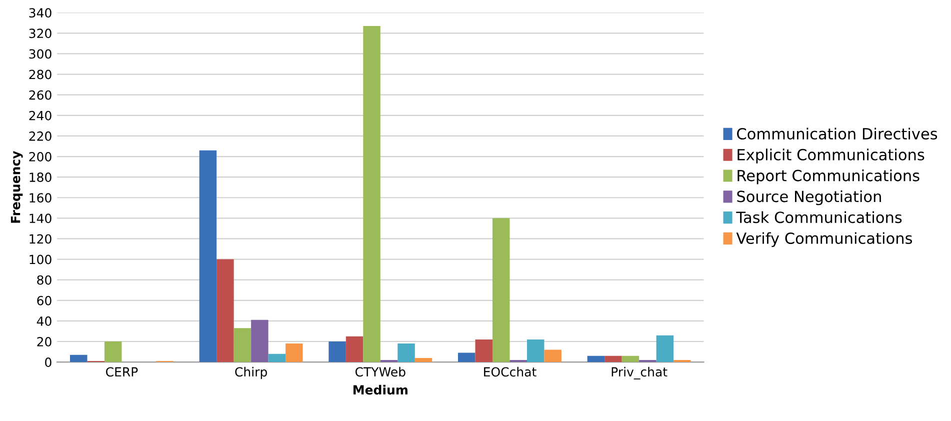  What do you see at coordinates (251, 373) in the screenshot?
I see `x-tick-label: Chirp` at bounding box center [251, 373].